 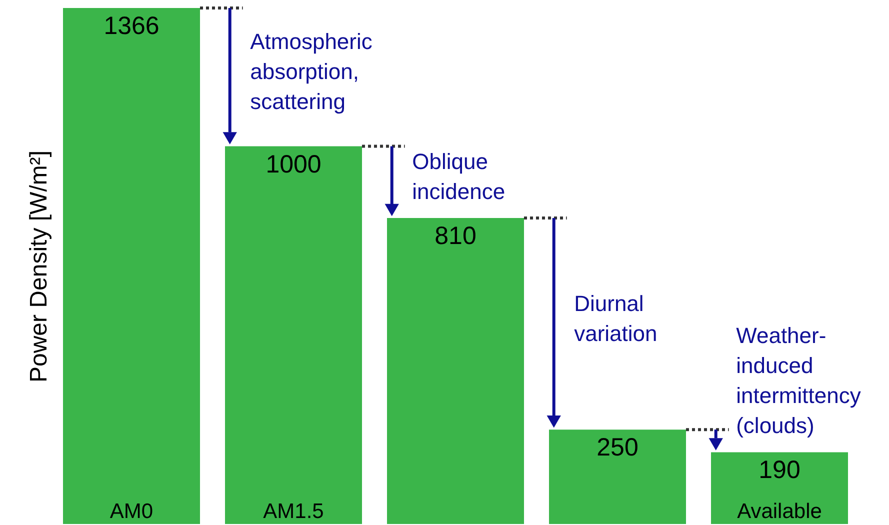 What do you see at coordinates (616, 318) in the screenshot?
I see `annotation: Diurnal variation` at bounding box center [616, 318].